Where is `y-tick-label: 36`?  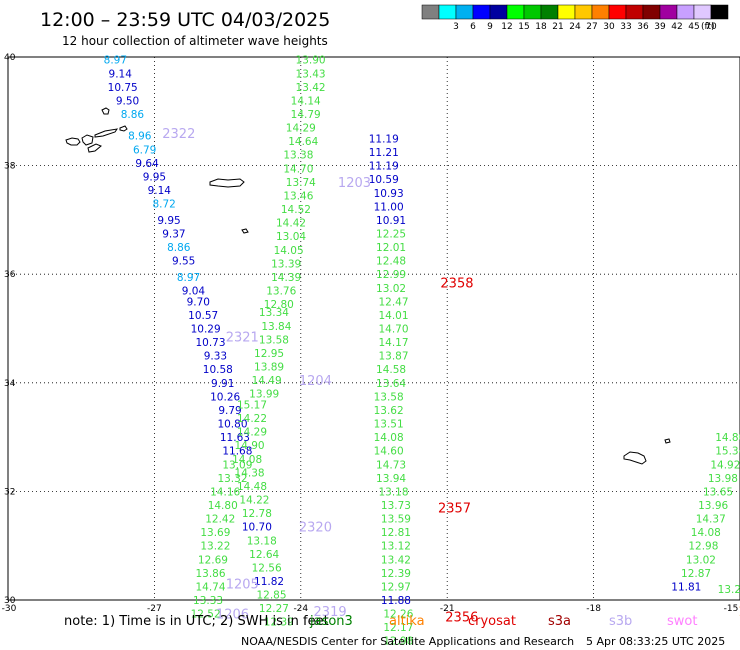
y-tick-label: 36 is located at coordinates (10, 275).